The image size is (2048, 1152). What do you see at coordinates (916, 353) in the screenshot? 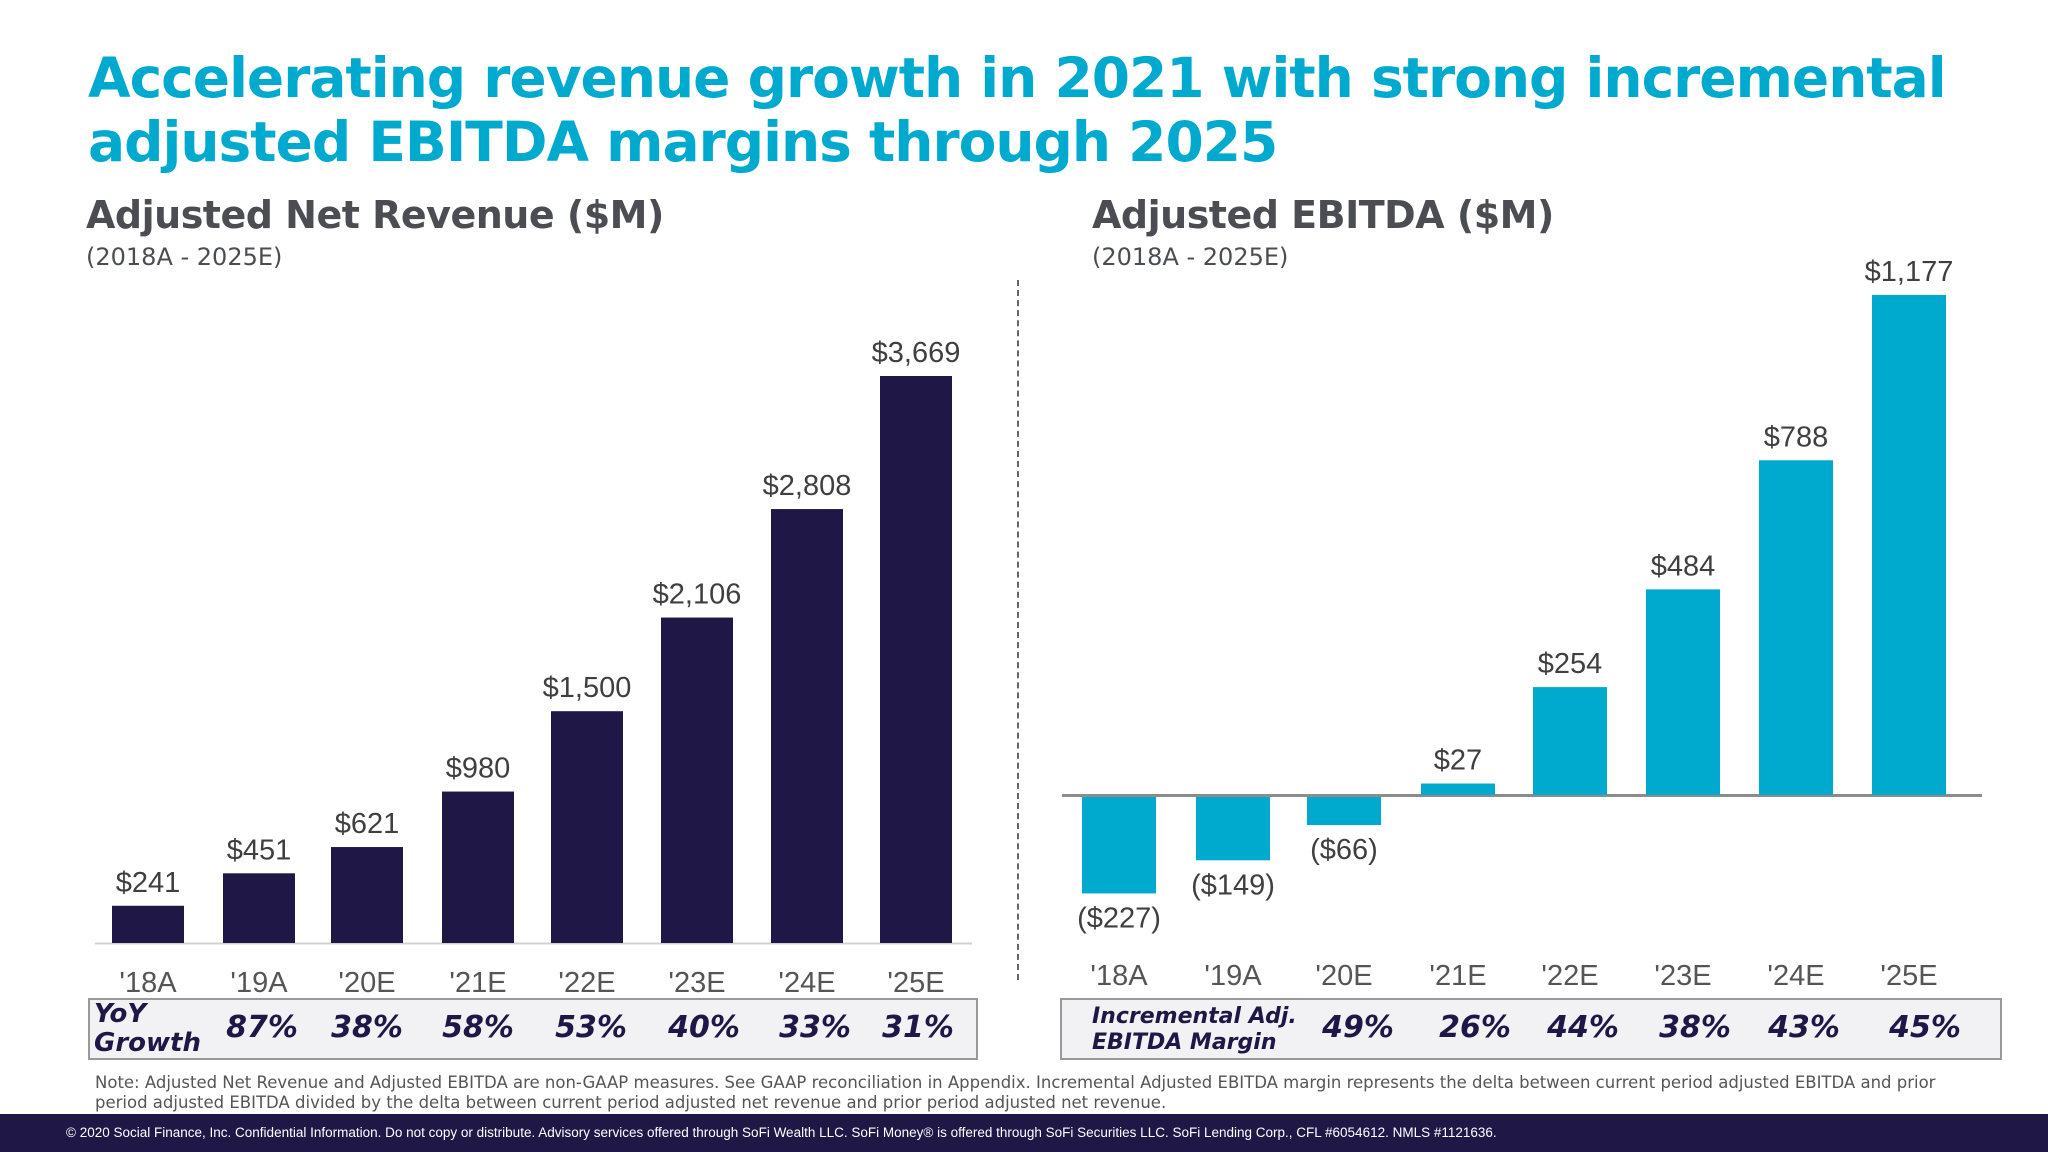
I see `revenue-data-label: $3,669` at bounding box center [916, 353].